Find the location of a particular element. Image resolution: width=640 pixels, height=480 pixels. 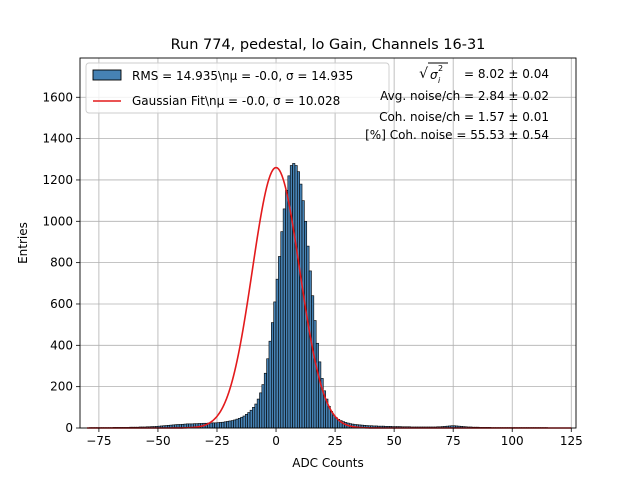

y-tick-label: 800 is located at coordinates (61, 263).